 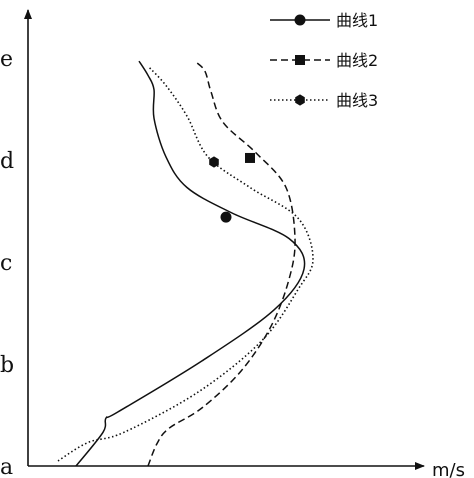 I want to click on y-tick-label-c: c, so click(x=6, y=263).